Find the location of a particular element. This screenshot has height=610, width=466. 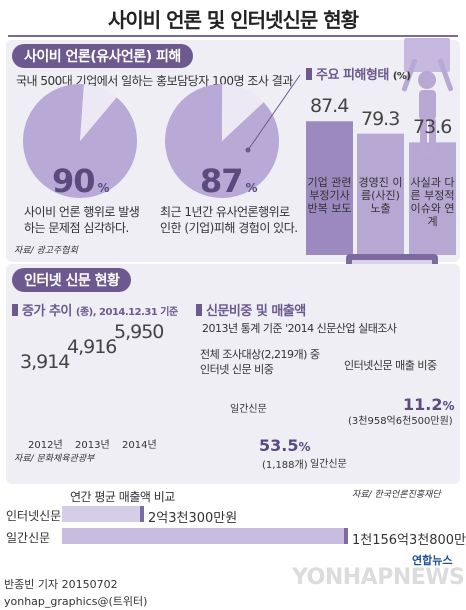

growth-year: 2013년 is located at coordinates (92, 445).